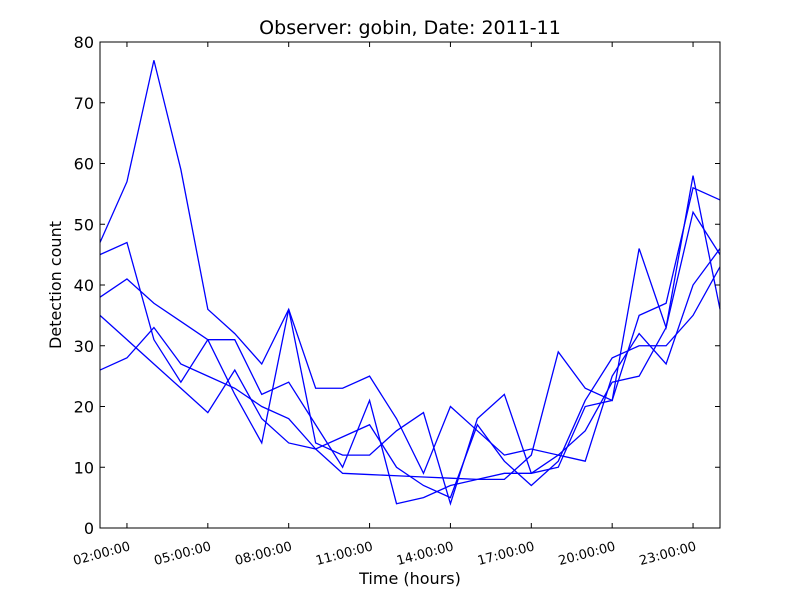 This screenshot has height=600, width=800. I want to click on x-tick-label: 14:00:00, so click(425, 554).